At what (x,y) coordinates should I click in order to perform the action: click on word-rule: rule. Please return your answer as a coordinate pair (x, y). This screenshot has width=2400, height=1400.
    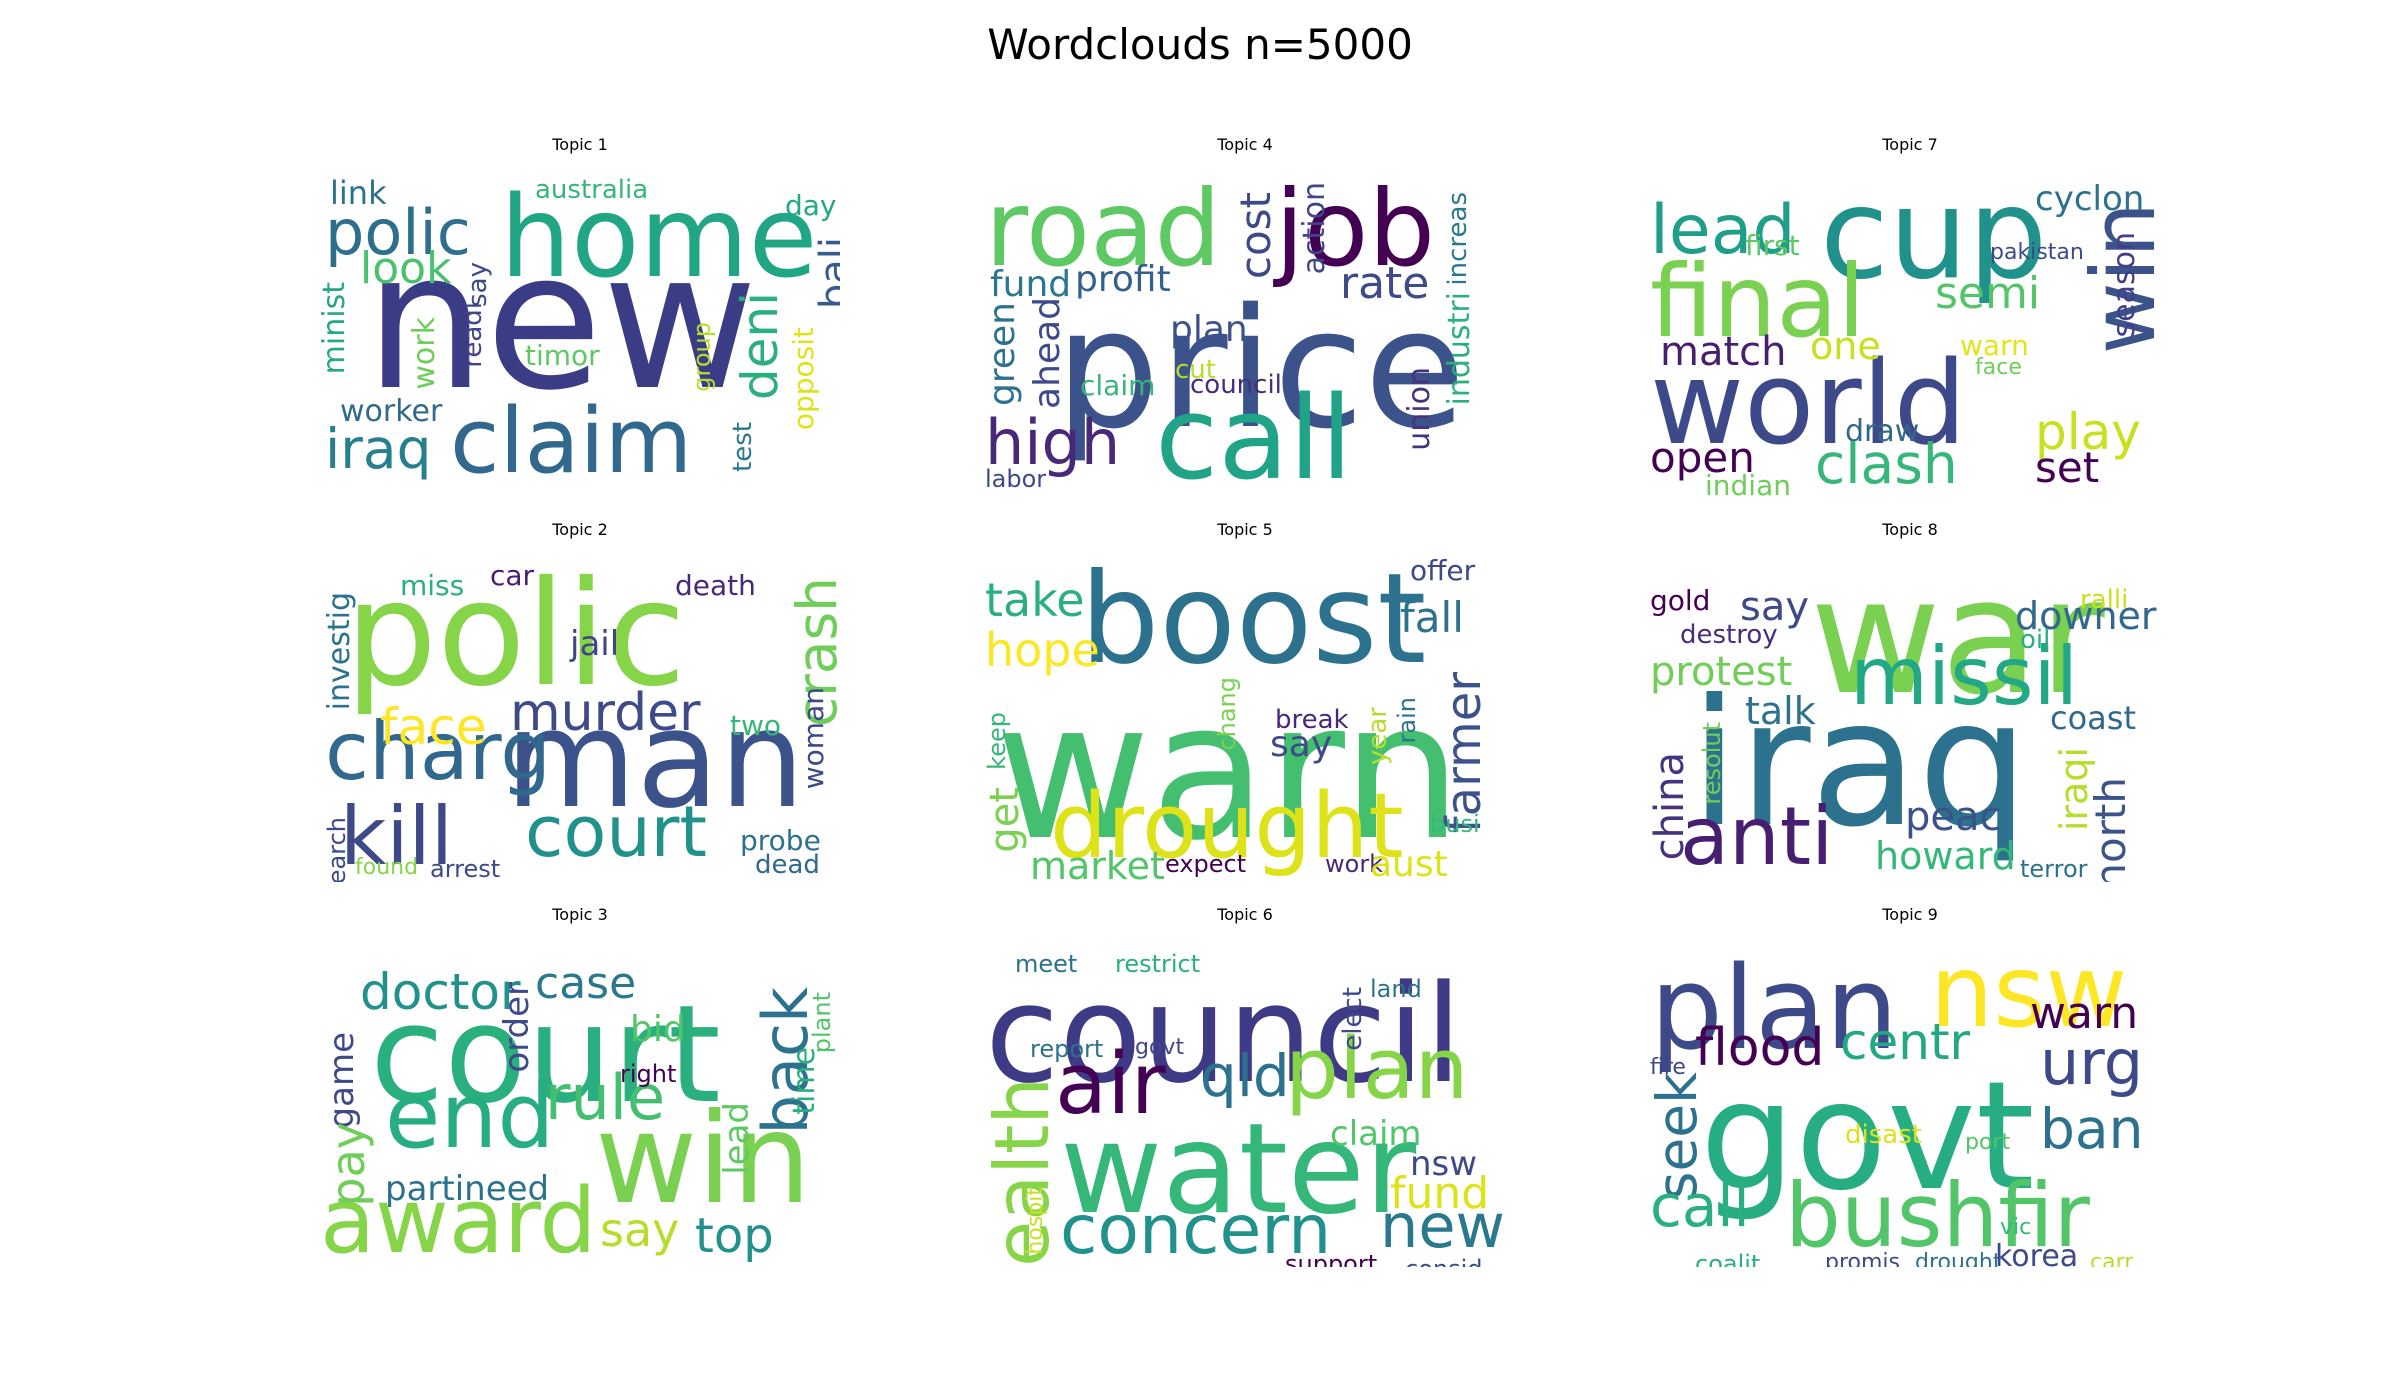
    Looking at the image, I should click on (605, 1097).